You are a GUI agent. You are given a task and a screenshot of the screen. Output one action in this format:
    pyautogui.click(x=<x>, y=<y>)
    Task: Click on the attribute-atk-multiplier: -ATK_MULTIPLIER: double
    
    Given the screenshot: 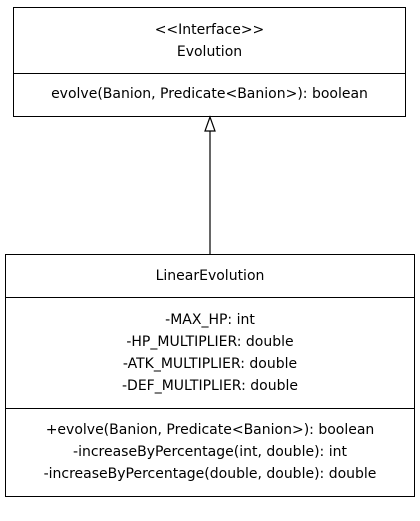 What is the action you would take?
    pyautogui.click(x=210, y=364)
    